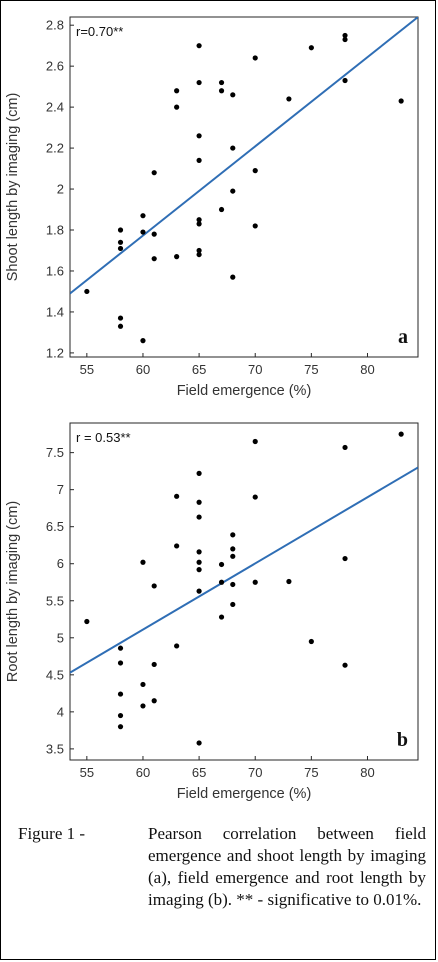 This screenshot has width=438, height=962. What do you see at coordinates (99, 31) in the screenshot?
I see `correlation-annotation: r=0.70**` at bounding box center [99, 31].